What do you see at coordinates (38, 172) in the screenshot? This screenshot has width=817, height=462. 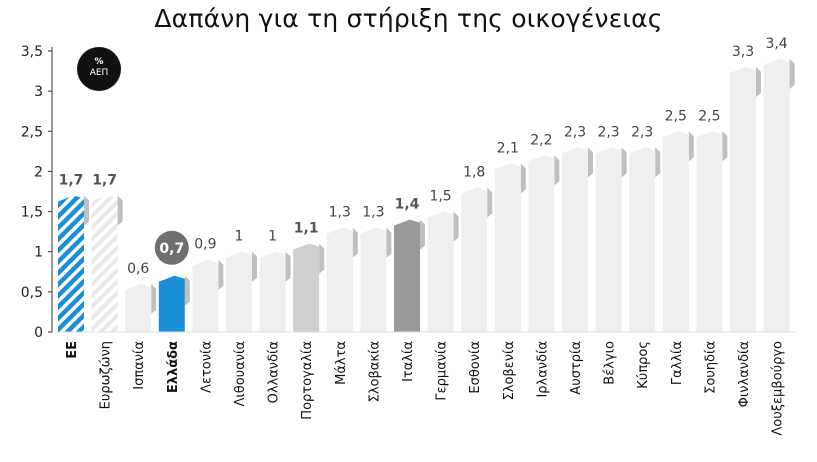 I see `y-tick-label: 2` at bounding box center [38, 172].